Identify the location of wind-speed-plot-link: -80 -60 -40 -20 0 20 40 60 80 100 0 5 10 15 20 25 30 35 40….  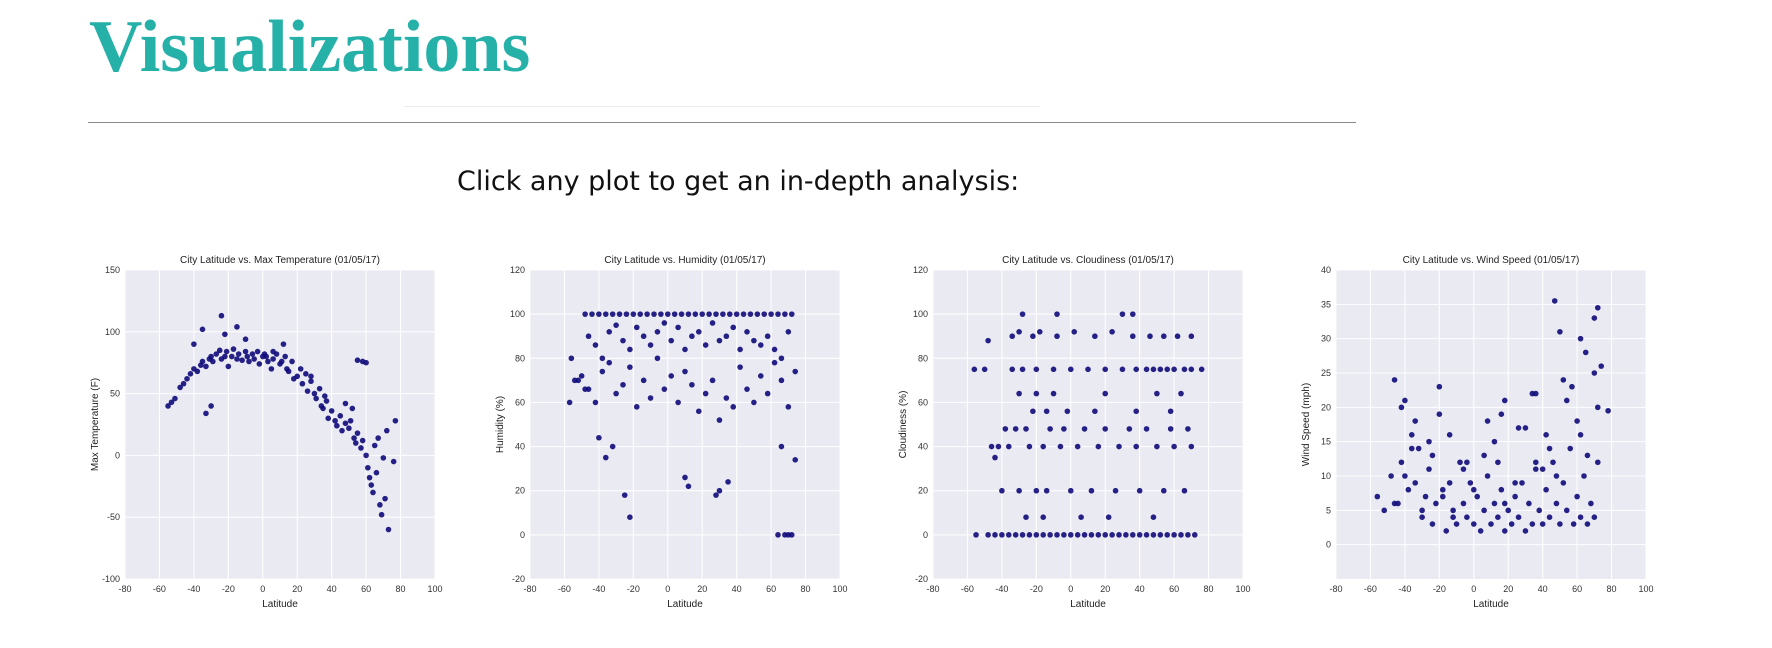
(1491, 435).